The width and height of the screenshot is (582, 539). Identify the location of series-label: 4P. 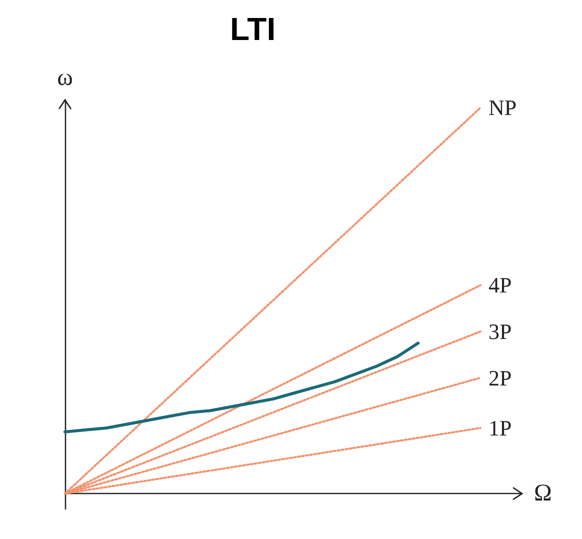
(500, 285).